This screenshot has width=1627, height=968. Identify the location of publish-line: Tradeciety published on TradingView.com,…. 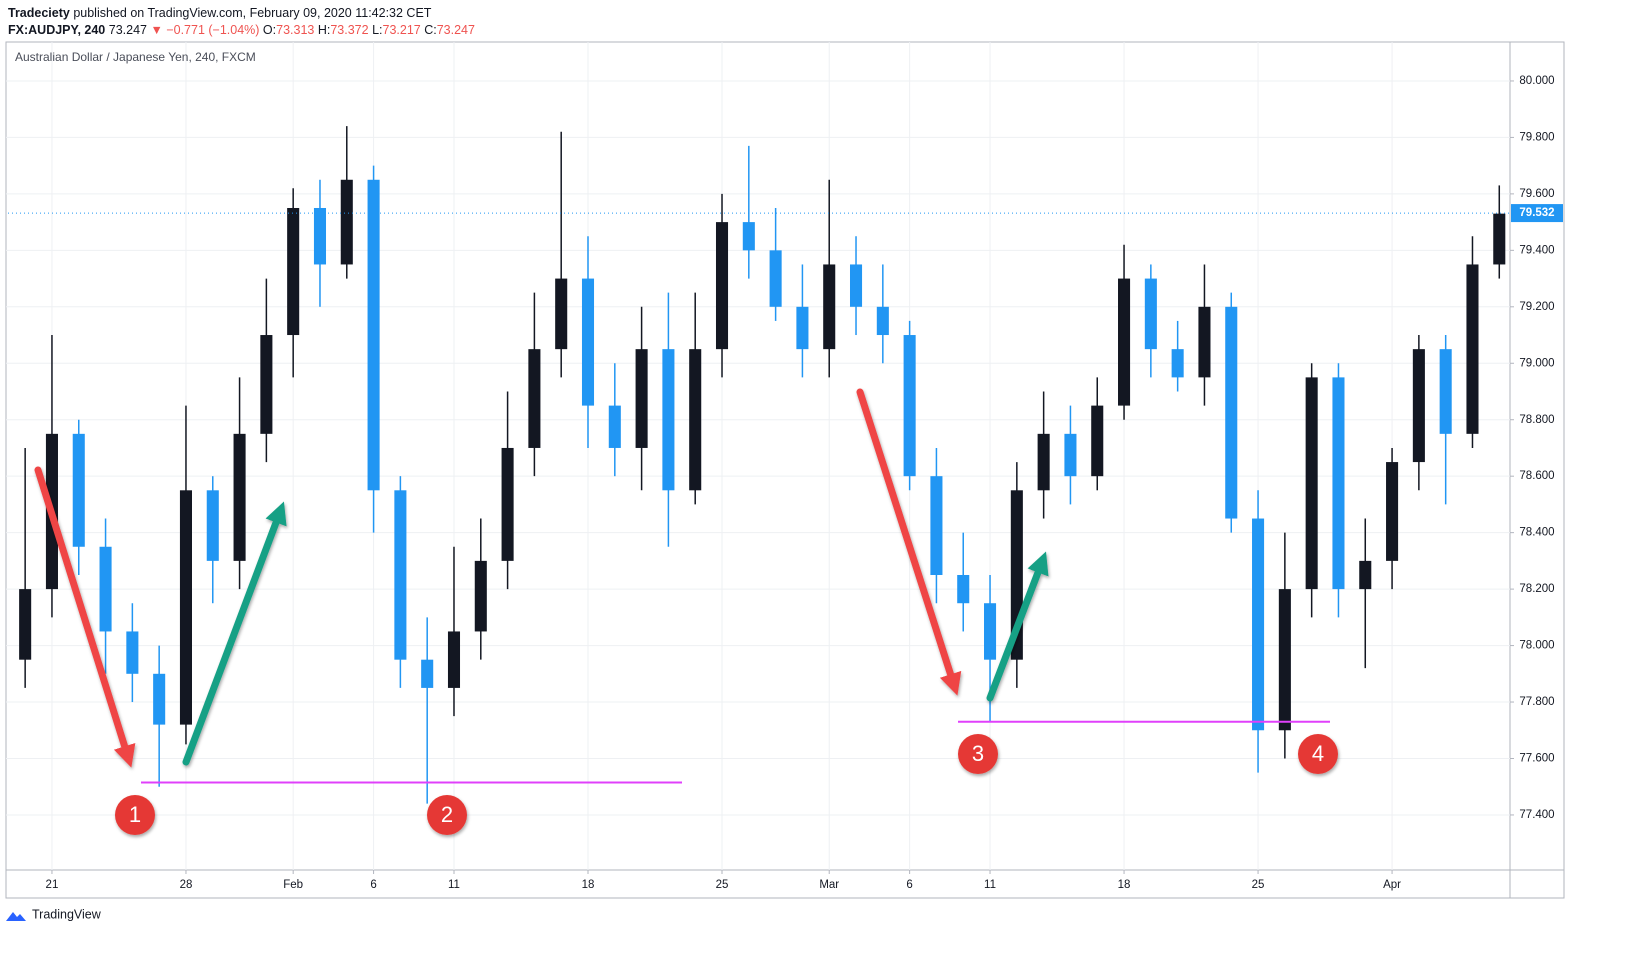
(241, 13).